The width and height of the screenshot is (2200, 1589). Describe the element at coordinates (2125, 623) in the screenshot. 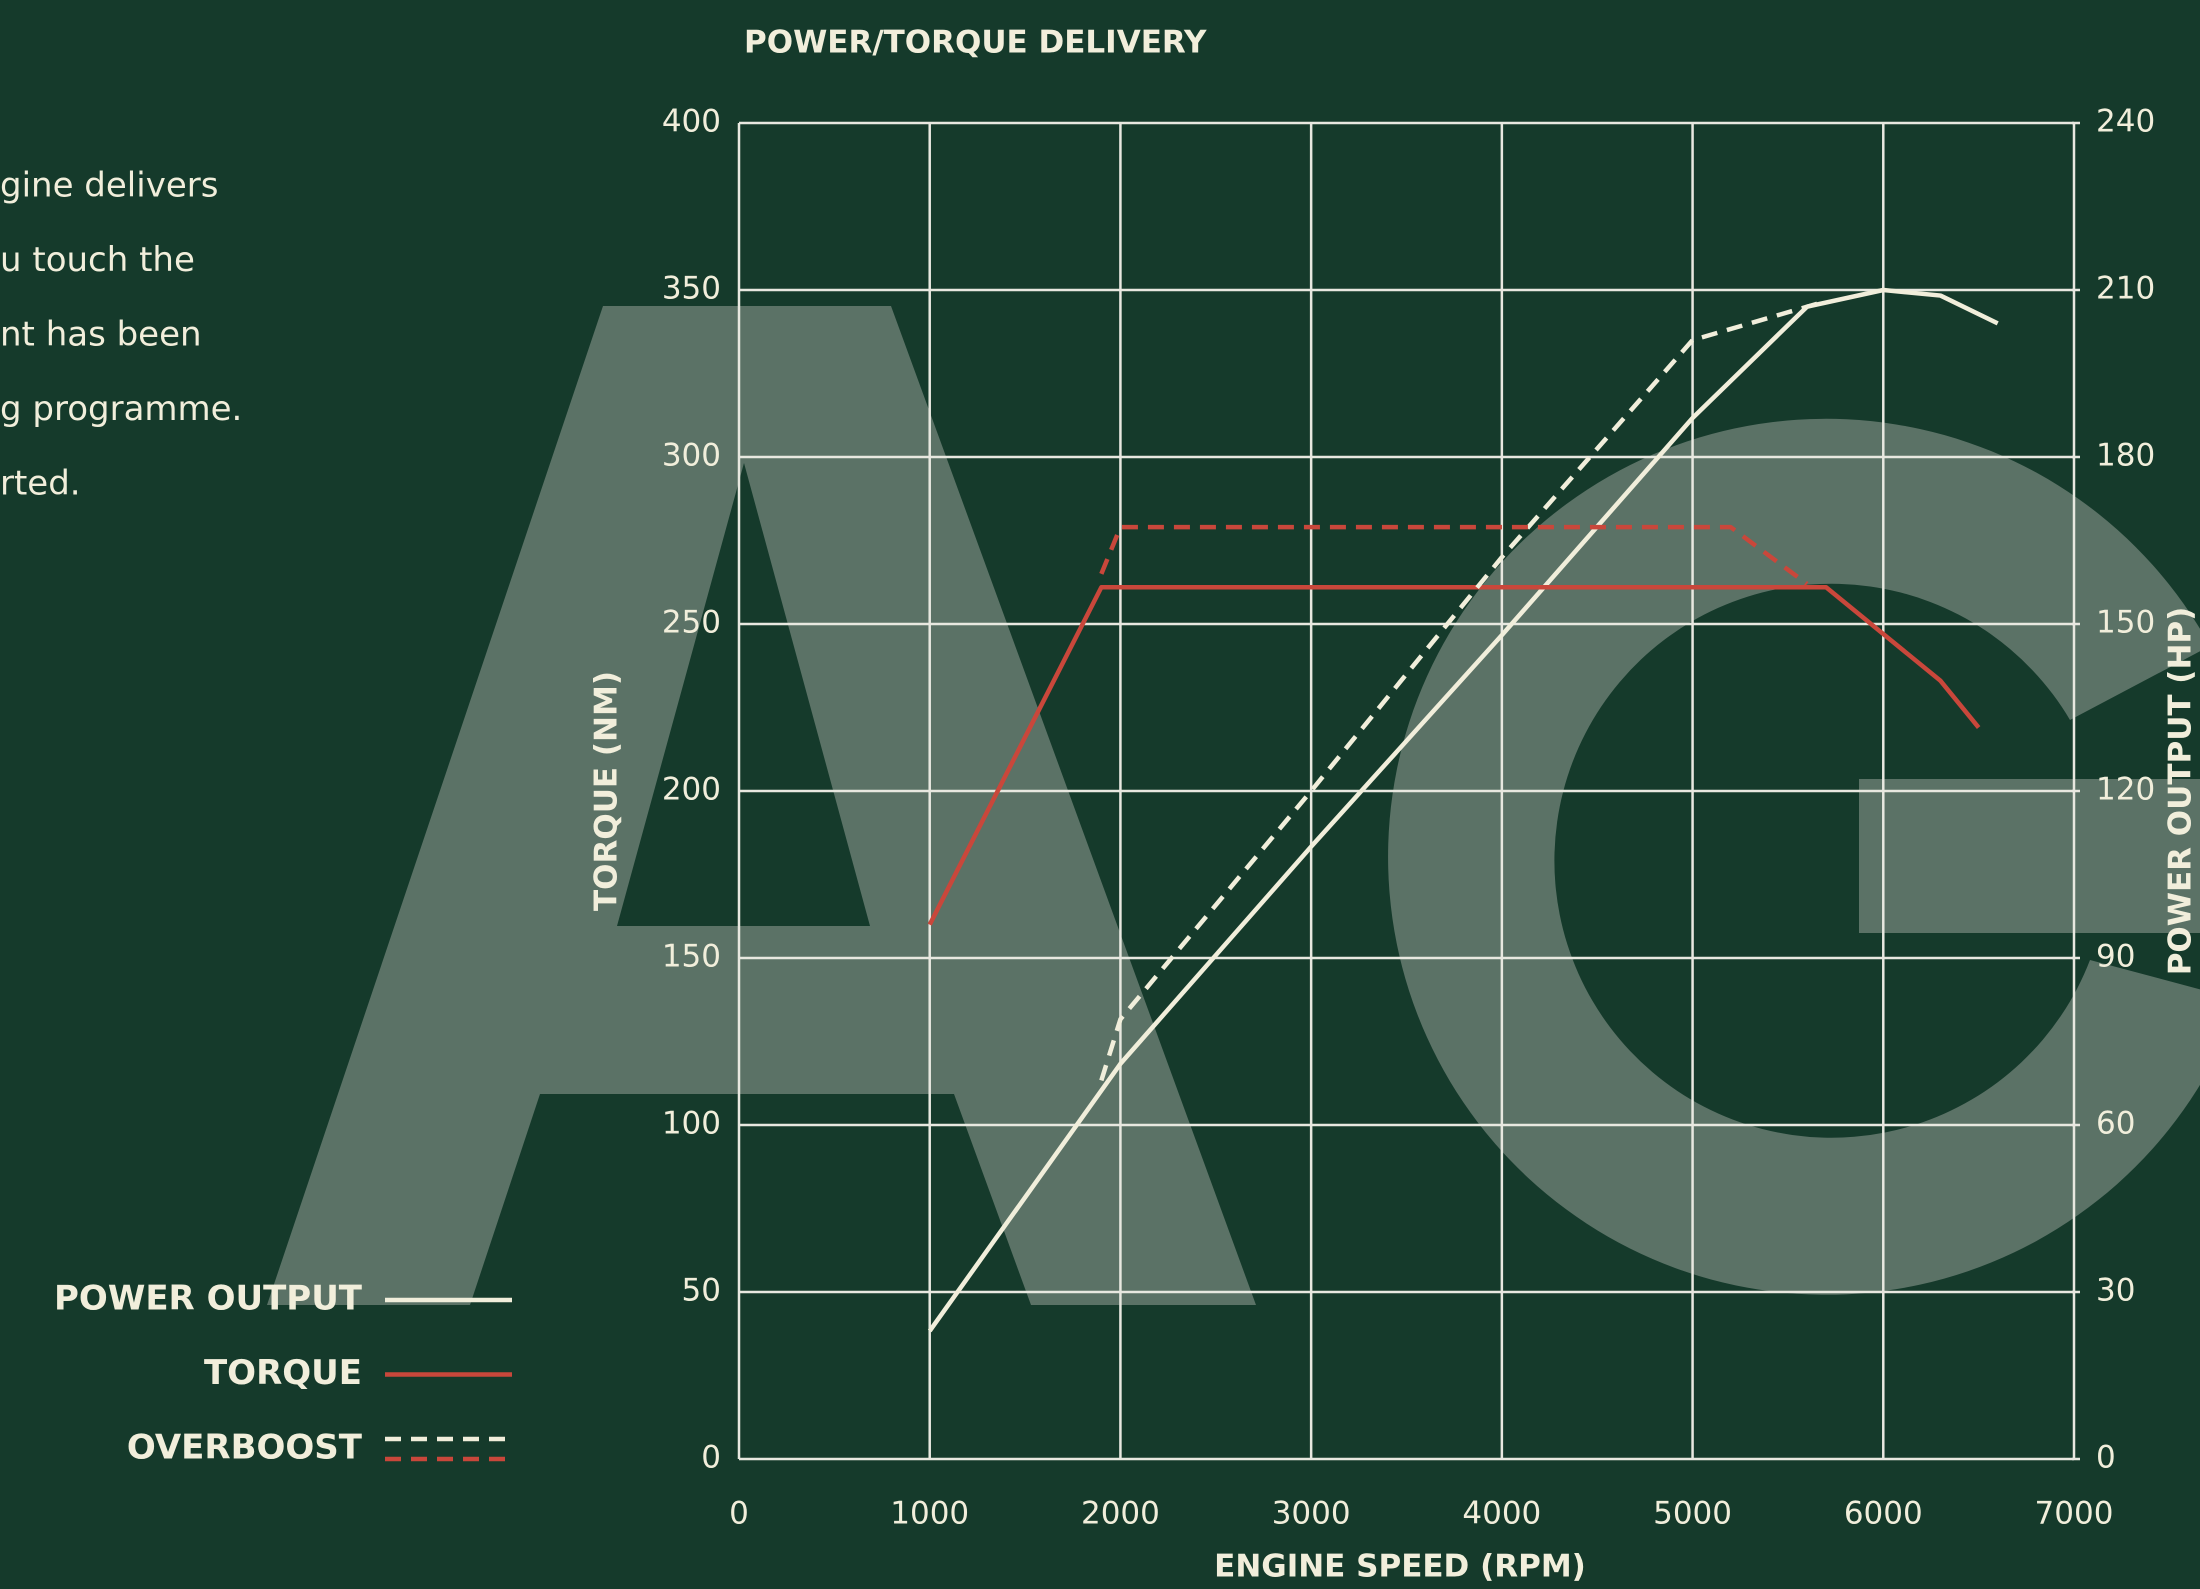

I see `y2-tick-label: 150` at that location.